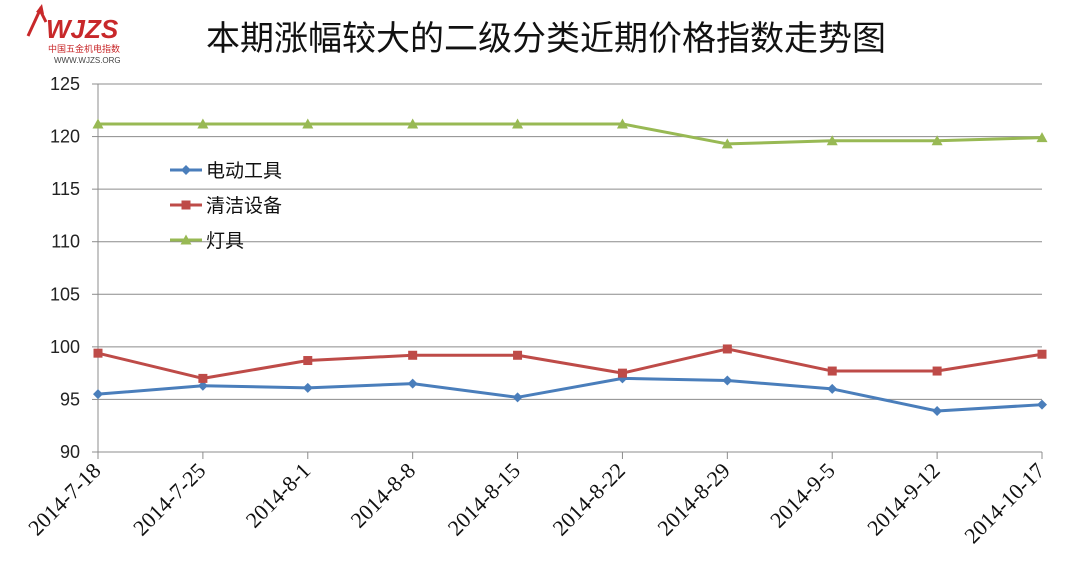  What do you see at coordinates (65, 242) in the screenshot?
I see `y-tick-label: 110` at bounding box center [65, 242].